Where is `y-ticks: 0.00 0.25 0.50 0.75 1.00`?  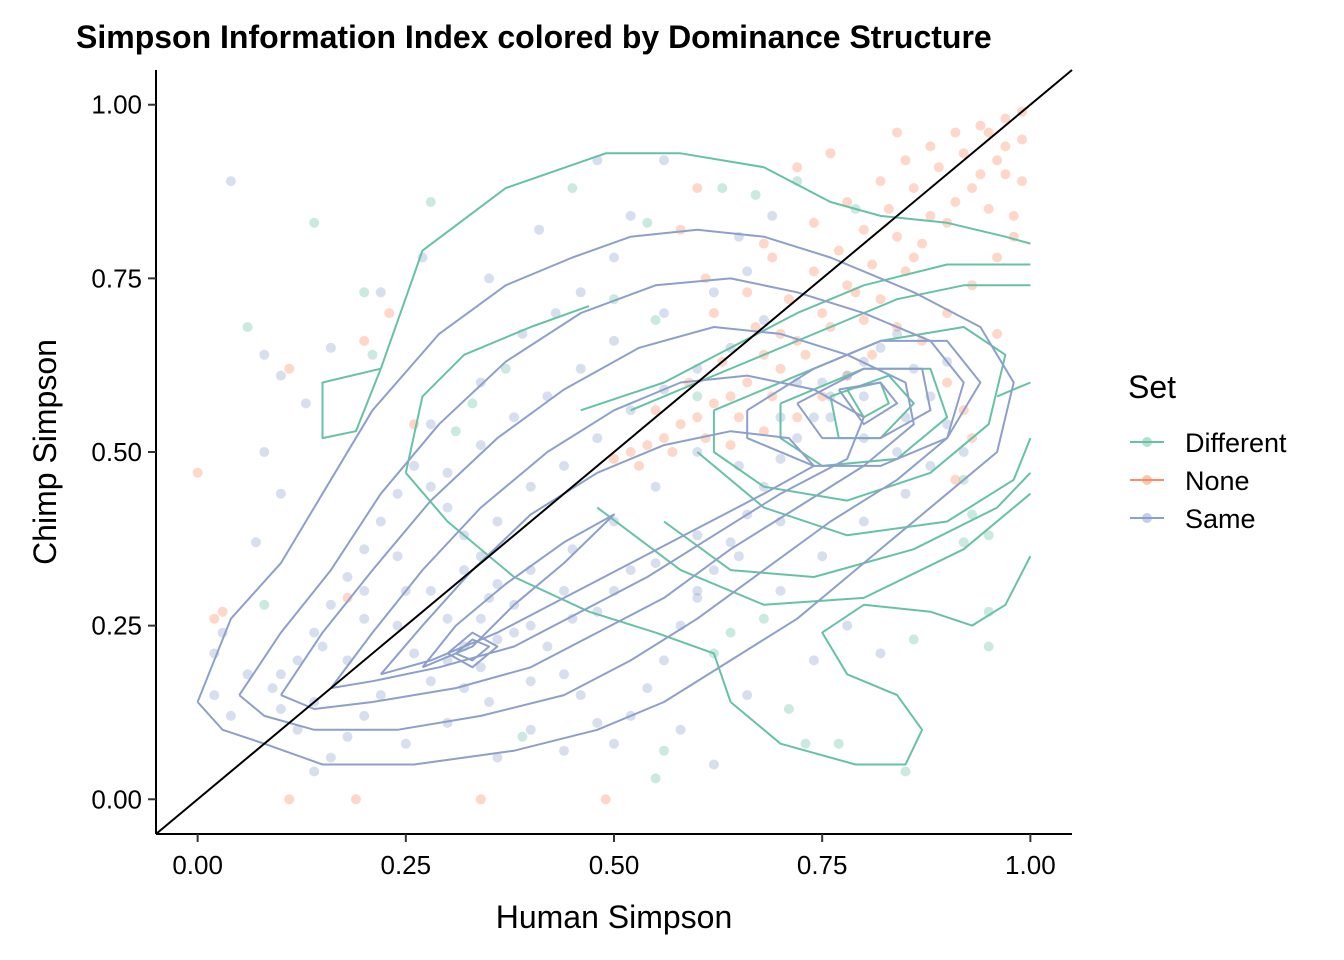 y-ticks: 0.00 0.25 0.50 0.75 1.00 is located at coordinates (123, 452).